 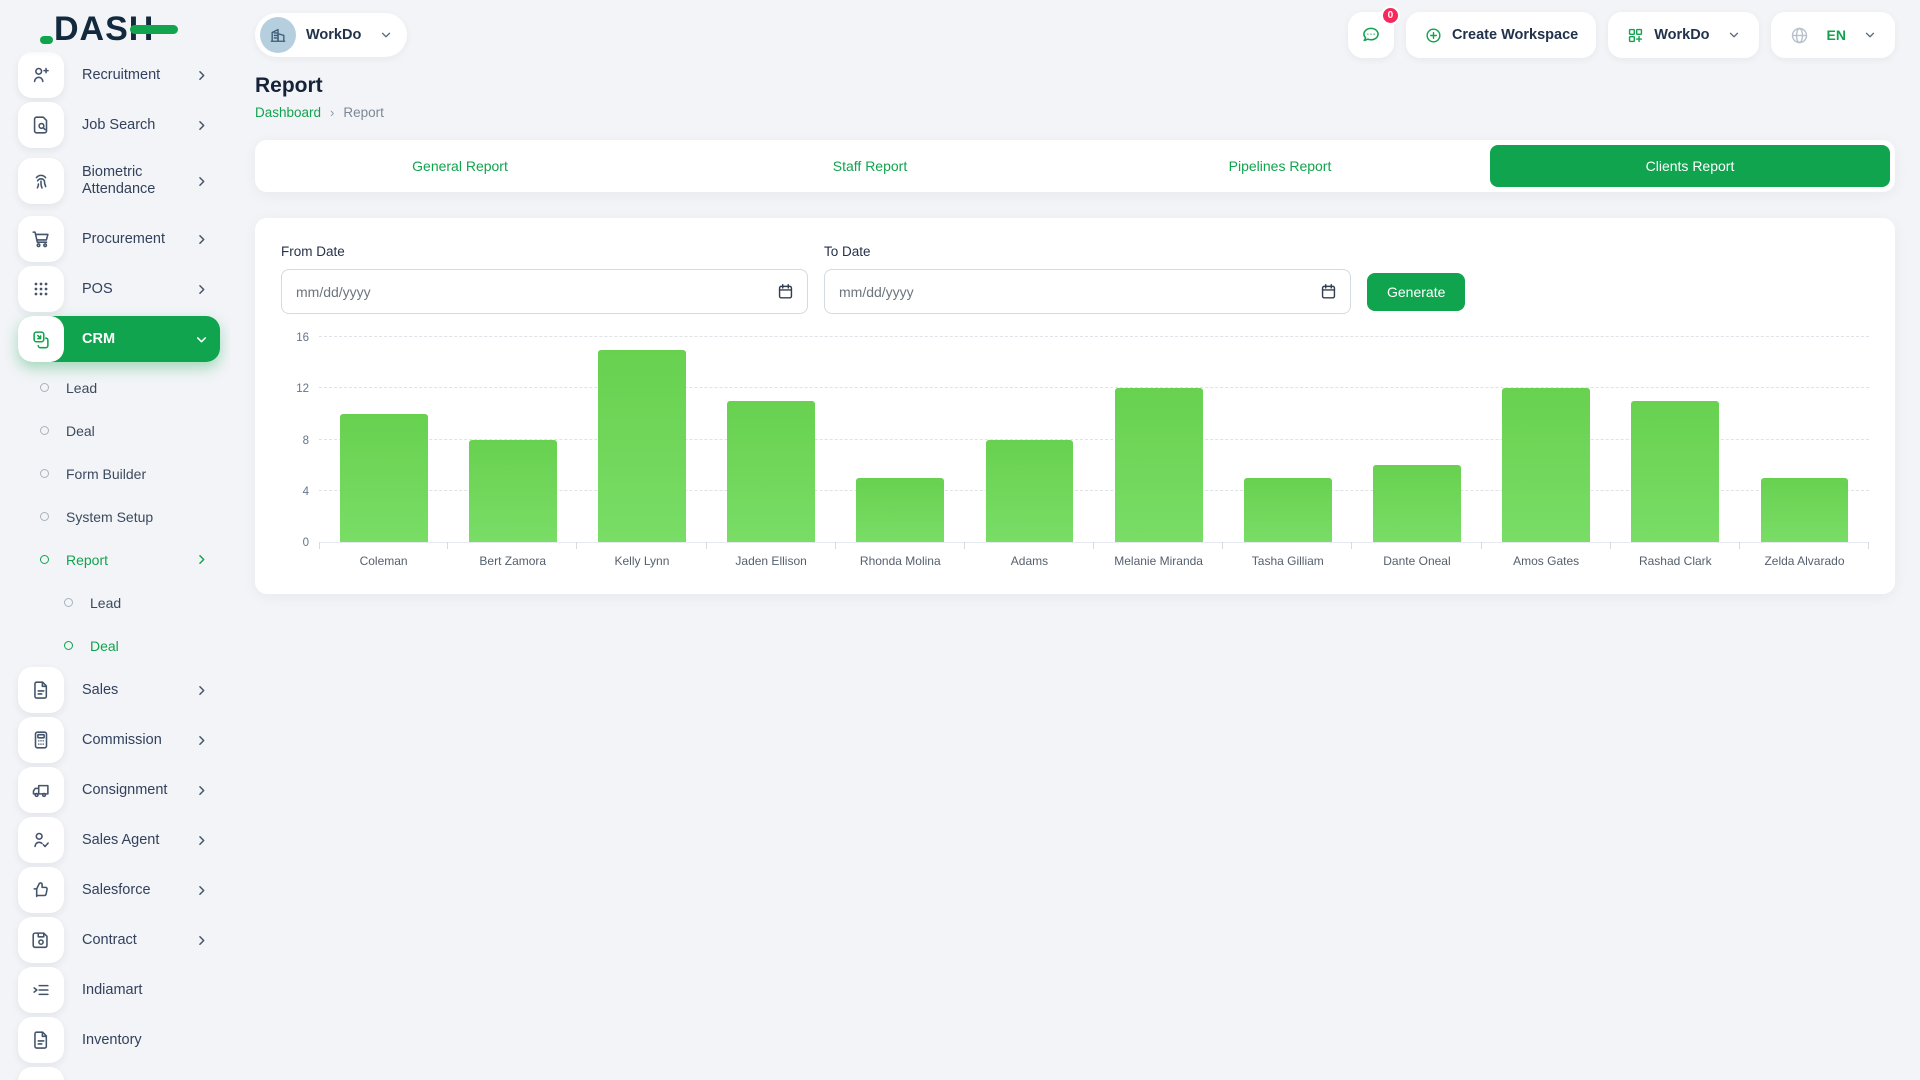 What do you see at coordinates (1675, 561) in the screenshot?
I see `x-axis-label: Rashad Clark` at bounding box center [1675, 561].